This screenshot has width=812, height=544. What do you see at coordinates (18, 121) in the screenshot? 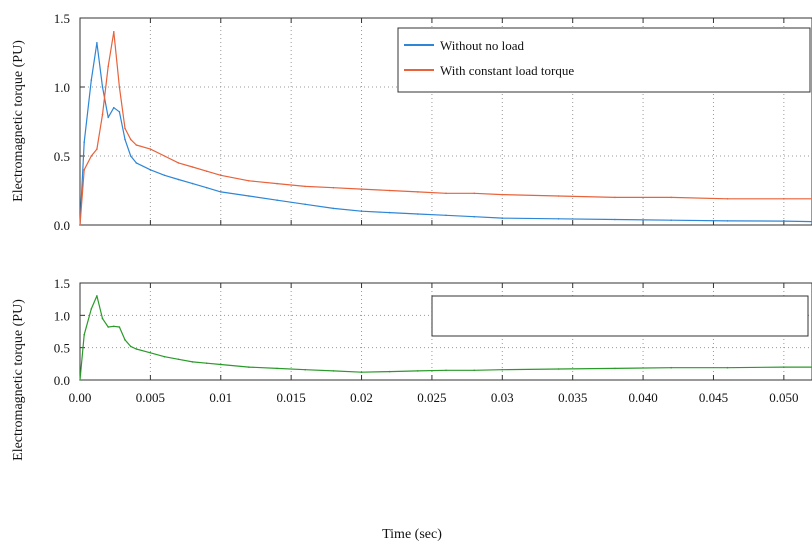
I see `top-y-axis-label: Electromagnetic torque (PU)` at bounding box center [18, 121].